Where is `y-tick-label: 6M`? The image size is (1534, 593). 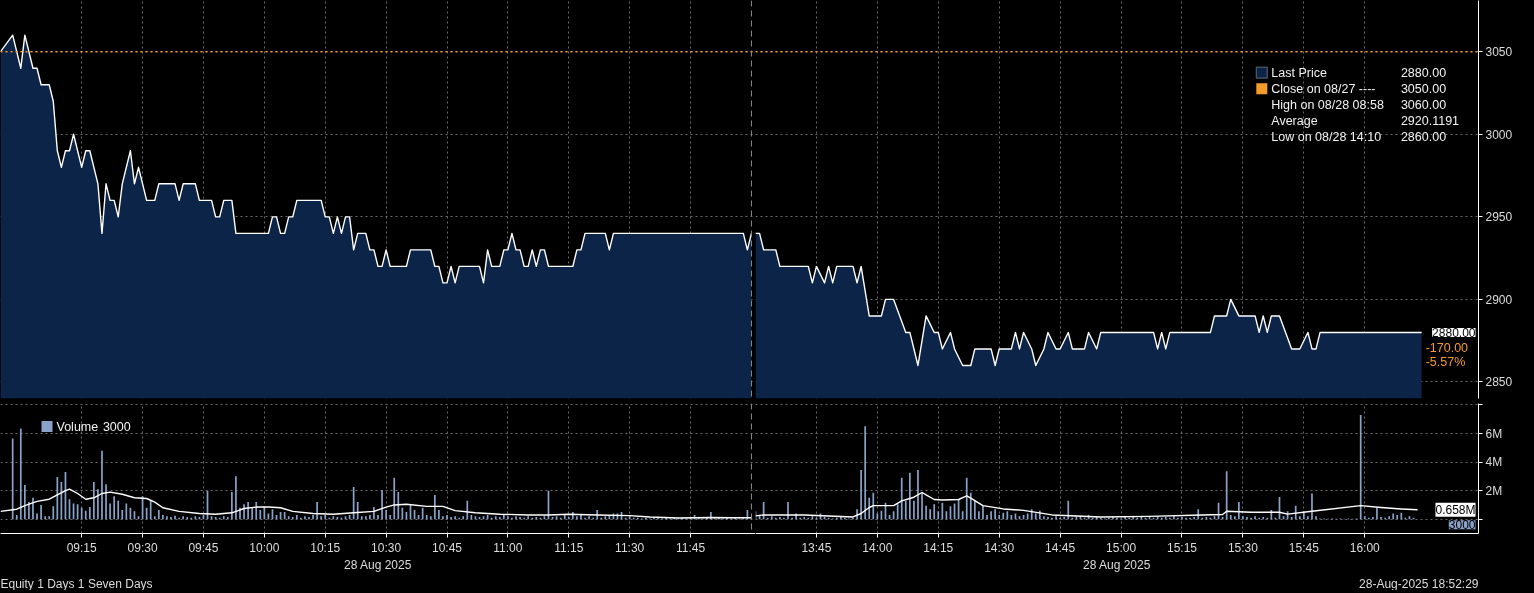
y-tick-label: 6M is located at coordinates (1494, 433).